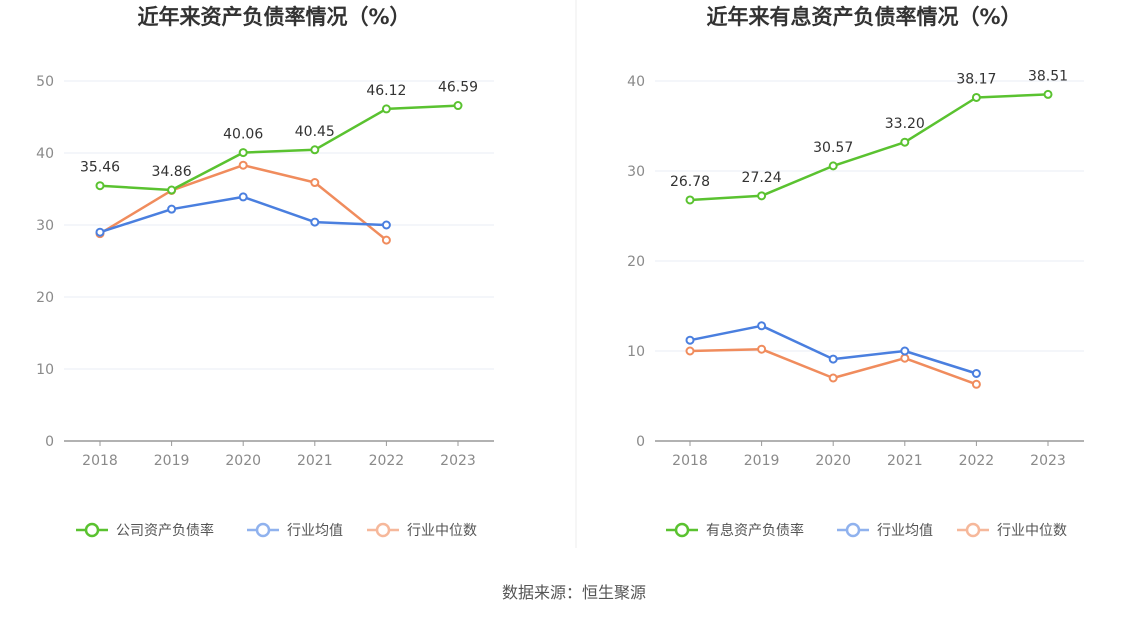 The width and height of the screenshot is (1148, 619). What do you see at coordinates (100, 168) in the screenshot?
I see `data-label: 35.46` at bounding box center [100, 168].